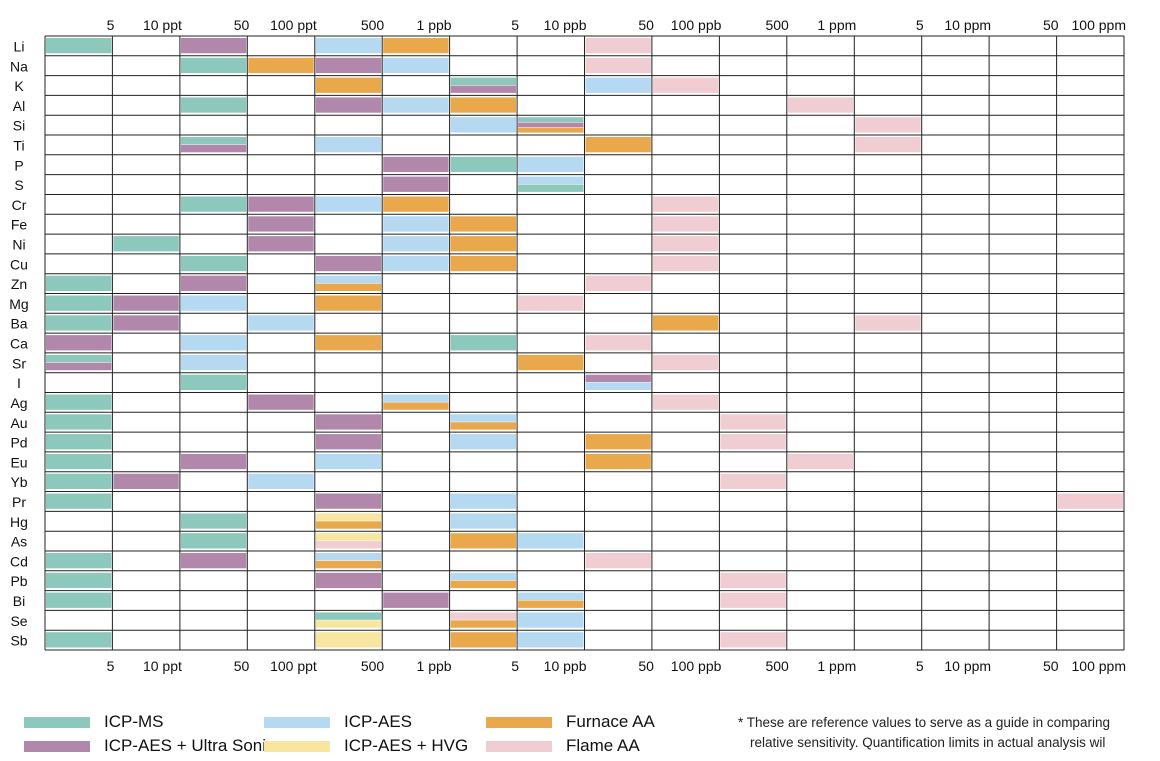 This screenshot has width=1160, height=761. What do you see at coordinates (146, 323) in the screenshot?
I see `bar-ba-us` at bounding box center [146, 323].